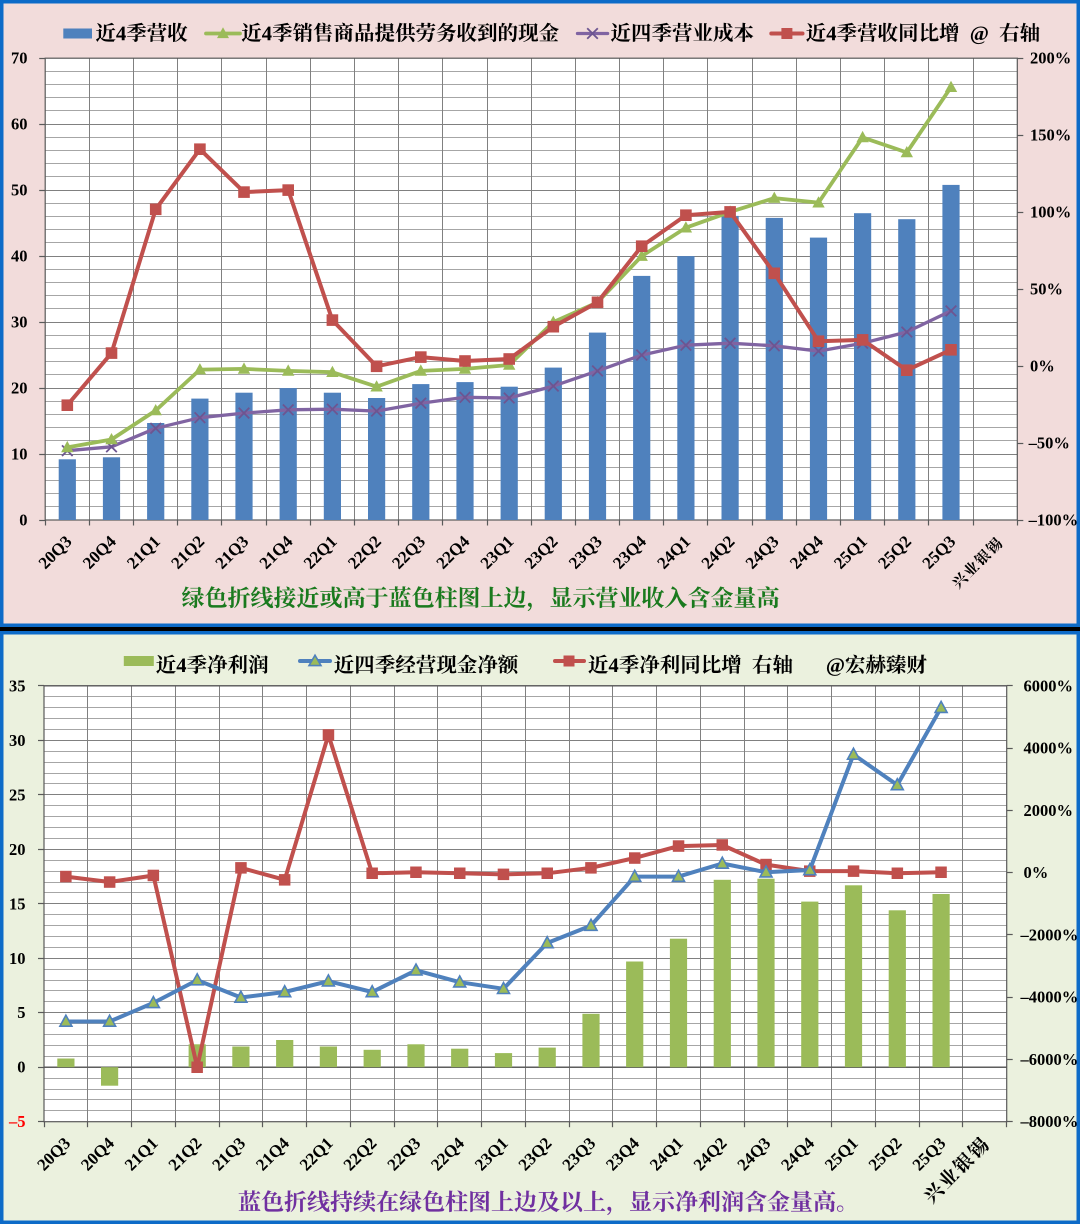 The height and width of the screenshot is (1224, 1080). I want to click on svg-text: –2000%, so click(1049, 934).